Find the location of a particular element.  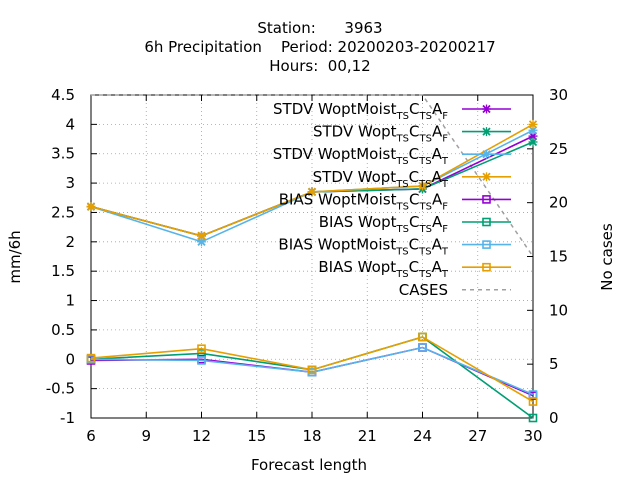

y-tick-label: 4 is located at coordinates (70, 124).